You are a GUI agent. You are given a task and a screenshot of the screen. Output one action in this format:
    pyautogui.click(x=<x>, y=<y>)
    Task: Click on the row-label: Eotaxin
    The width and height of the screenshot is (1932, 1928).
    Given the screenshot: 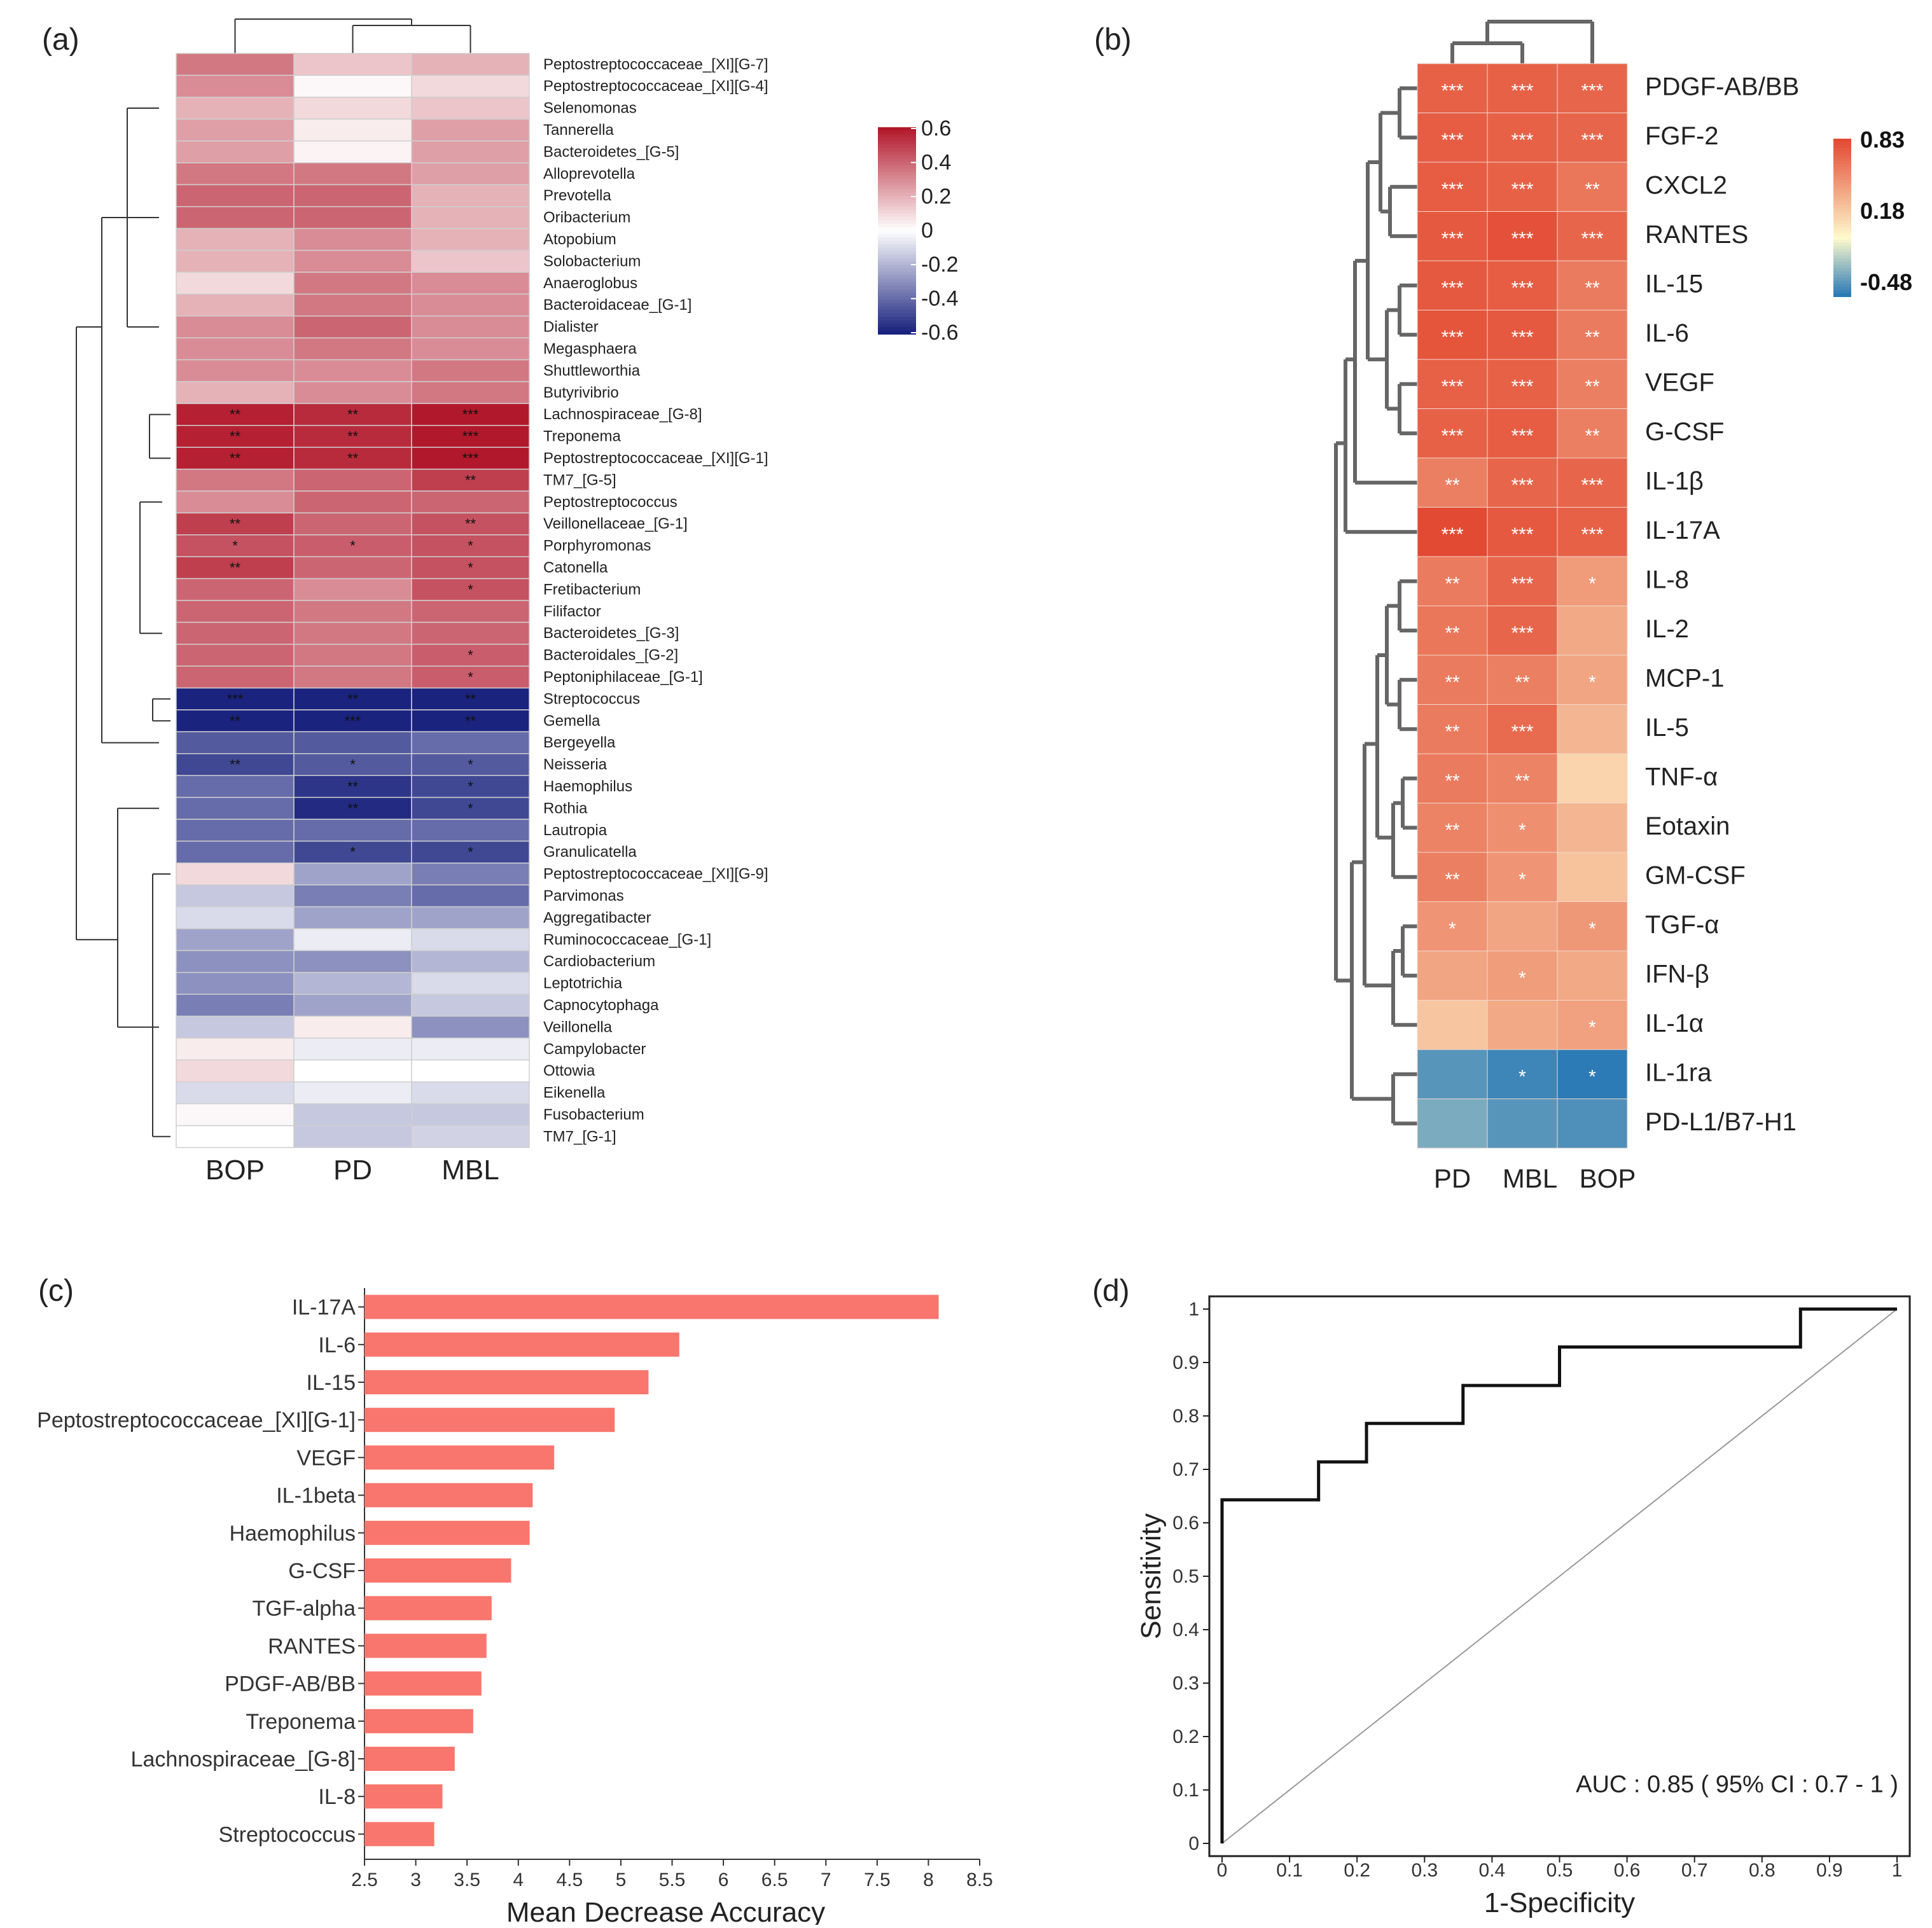 What is the action you would take?
    pyautogui.click(x=1687, y=826)
    